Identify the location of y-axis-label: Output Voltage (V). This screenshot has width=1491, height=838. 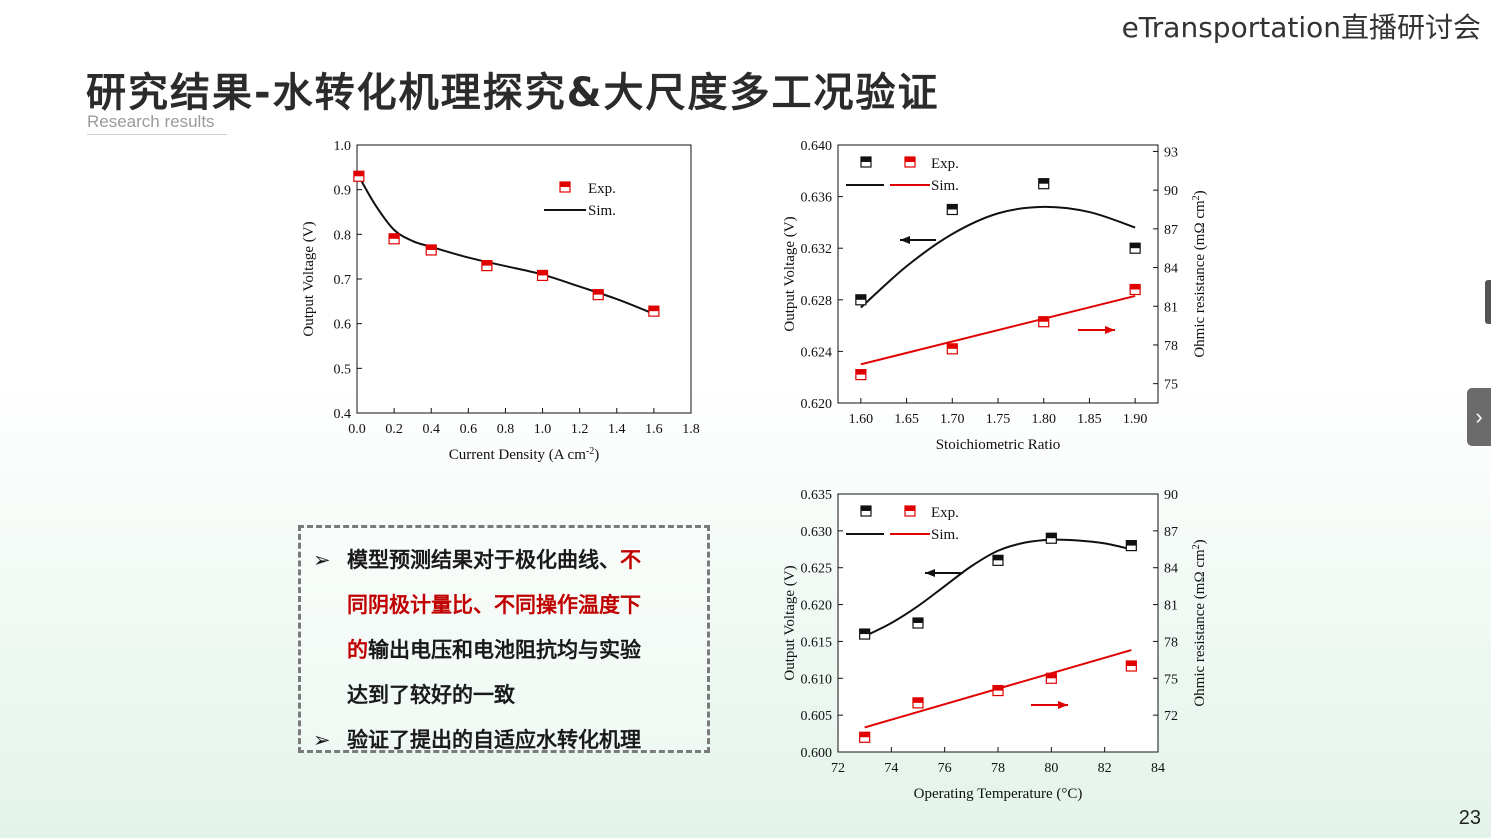
(790, 622).